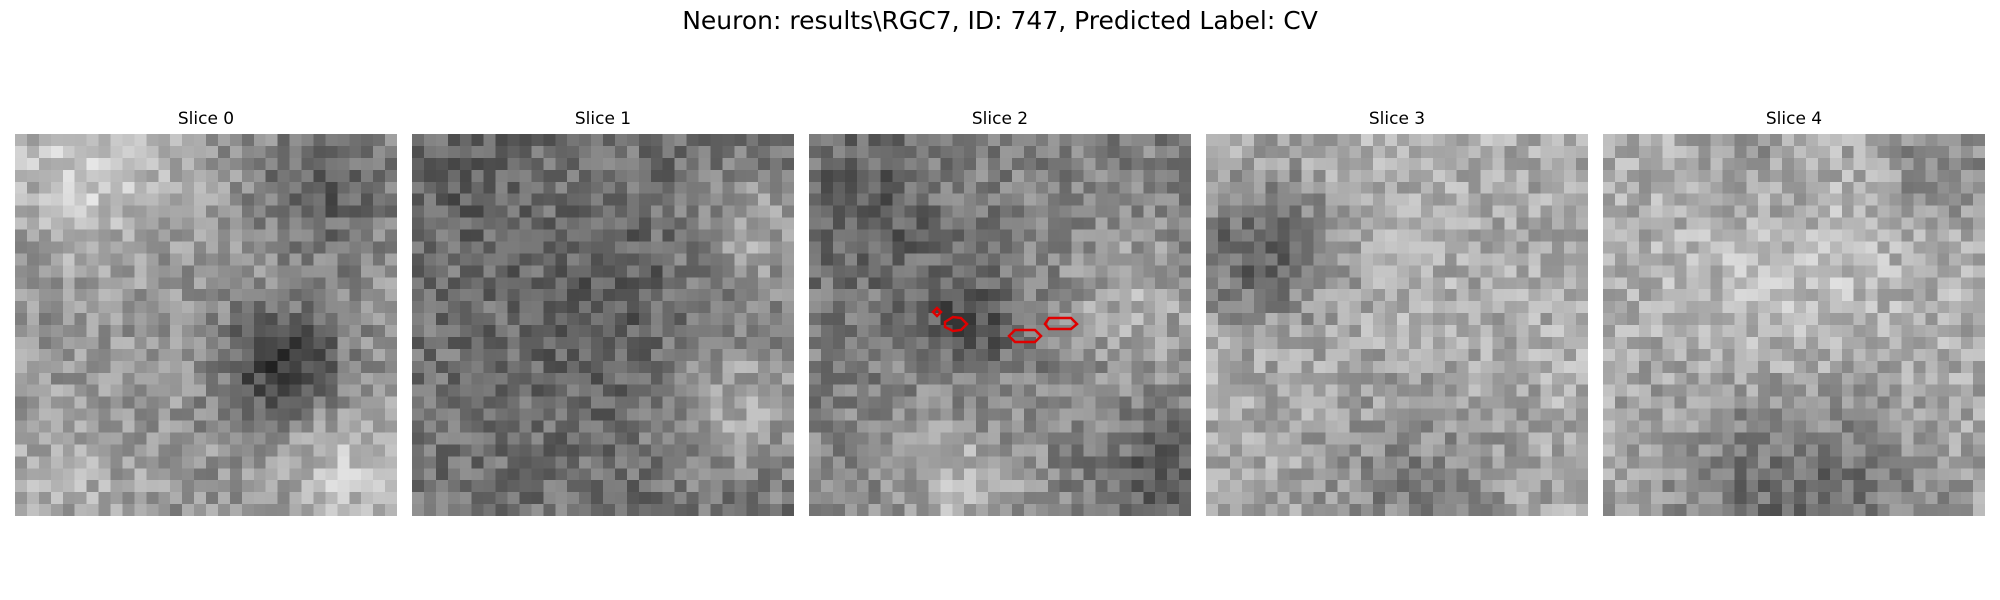 This screenshot has width=2000, height=600. I want to click on slice-2-image, so click(1000, 325).